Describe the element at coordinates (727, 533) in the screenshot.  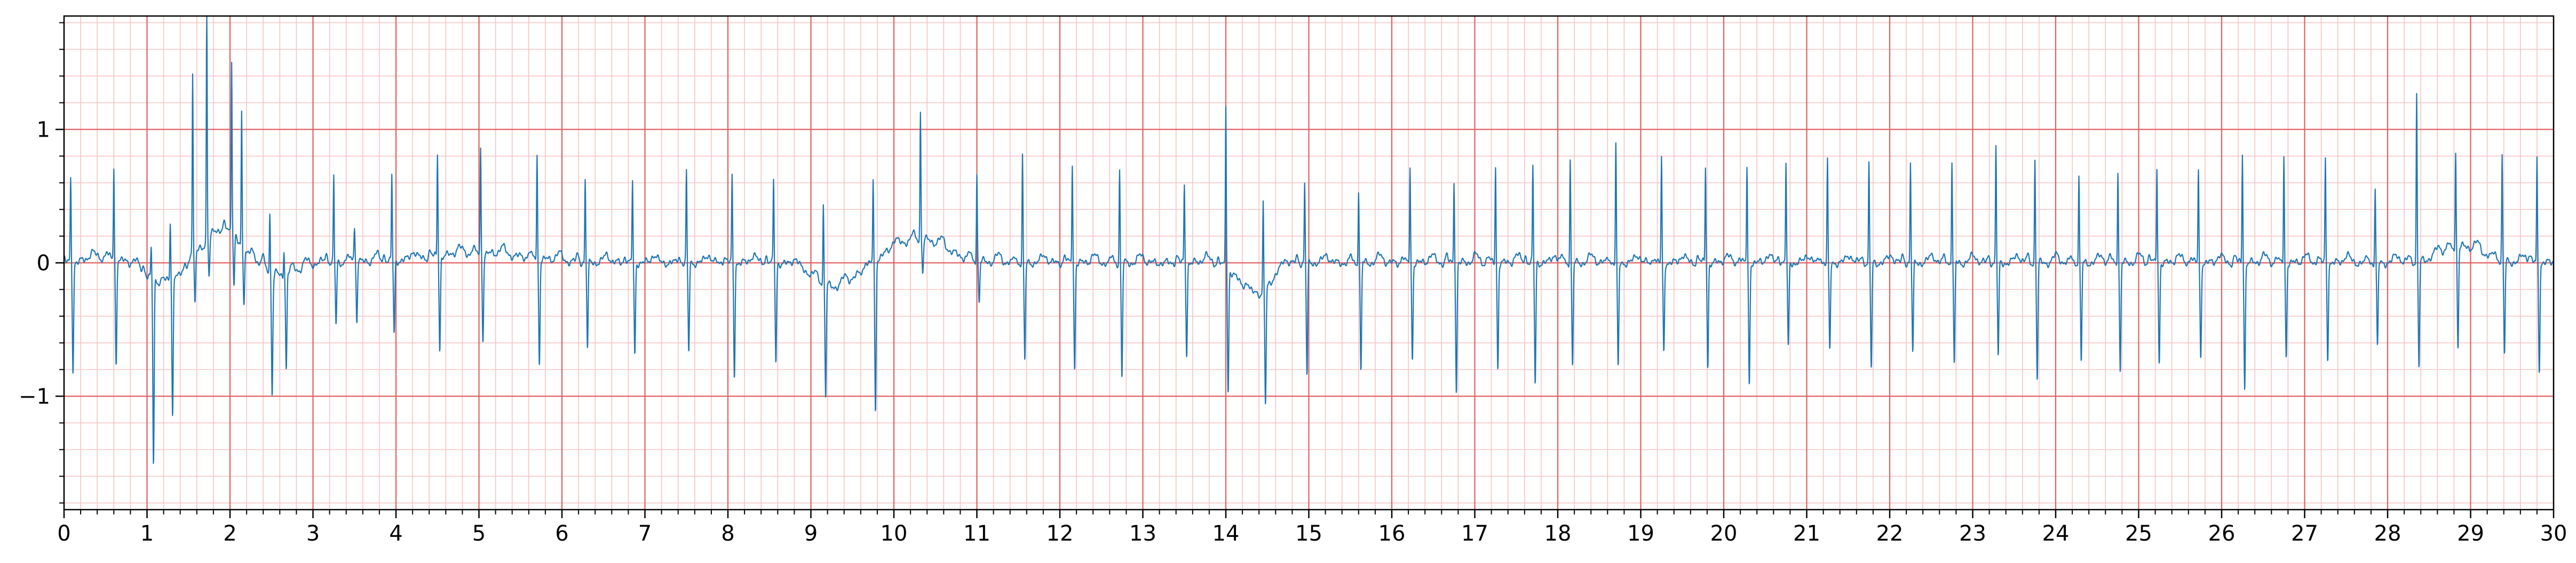
I see `x-tick-label: 8` at that location.